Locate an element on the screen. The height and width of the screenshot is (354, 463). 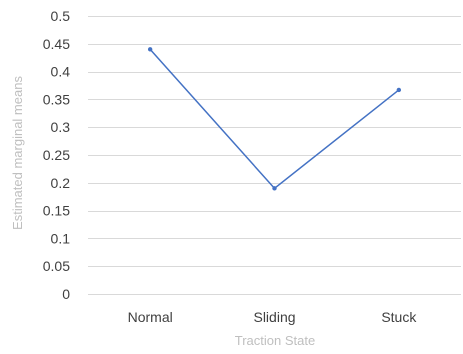
y-tick-label: 0.05 is located at coordinates (56, 266).